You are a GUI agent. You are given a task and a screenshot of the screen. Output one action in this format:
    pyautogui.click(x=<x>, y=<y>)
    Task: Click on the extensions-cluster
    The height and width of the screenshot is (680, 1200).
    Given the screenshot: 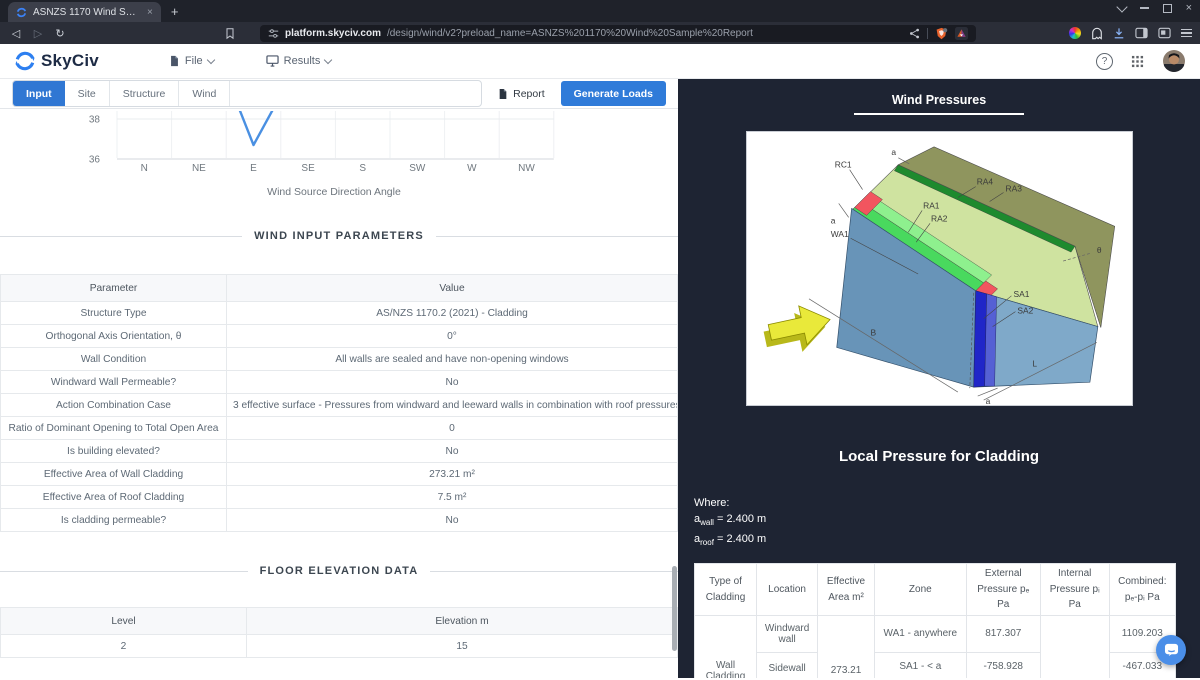 What is the action you would take?
    pyautogui.click(x=1130, y=33)
    